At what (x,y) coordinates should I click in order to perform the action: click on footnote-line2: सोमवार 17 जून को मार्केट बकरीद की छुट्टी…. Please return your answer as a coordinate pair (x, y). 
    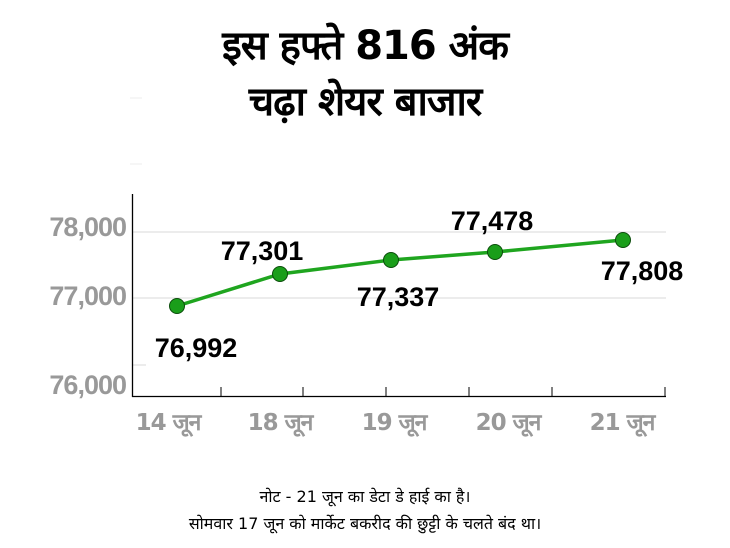
    Looking at the image, I should click on (365, 523).